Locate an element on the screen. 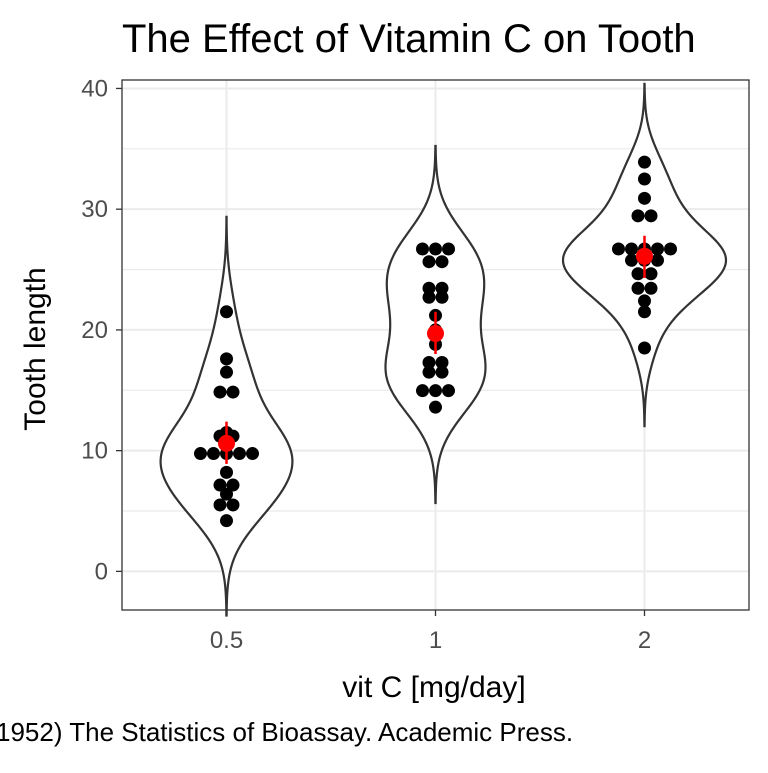  x-tick-label: 2 is located at coordinates (644, 640).